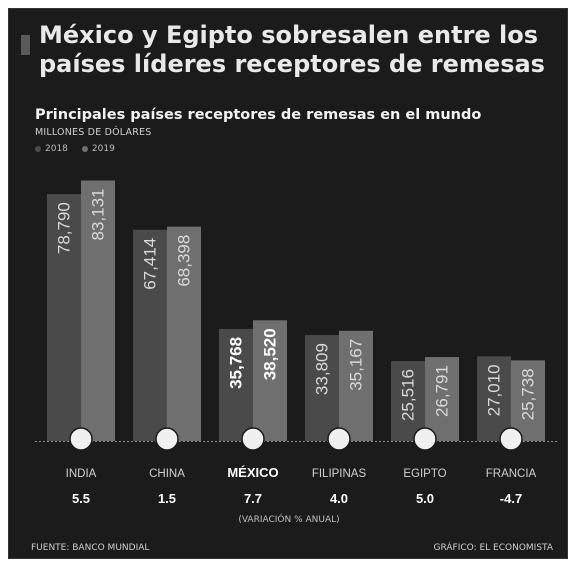 Image resolution: width=576 pixels, height=567 pixels. What do you see at coordinates (493, 548) in the screenshot?
I see `credit-note: GRÁFICO: EL ECONOMISTA` at bounding box center [493, 548].